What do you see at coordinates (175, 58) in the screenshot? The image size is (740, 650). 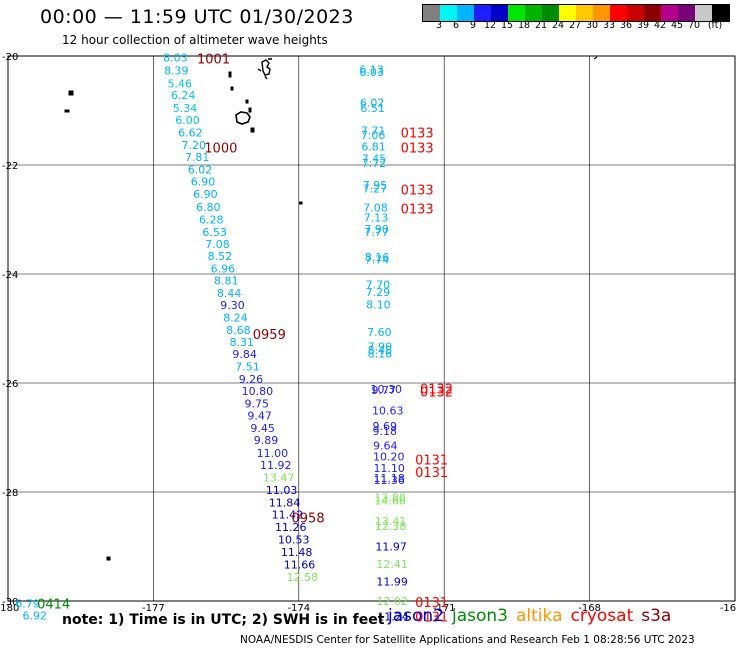 I see `wave-height-value: 8.03` at bounding box center [175, 58].